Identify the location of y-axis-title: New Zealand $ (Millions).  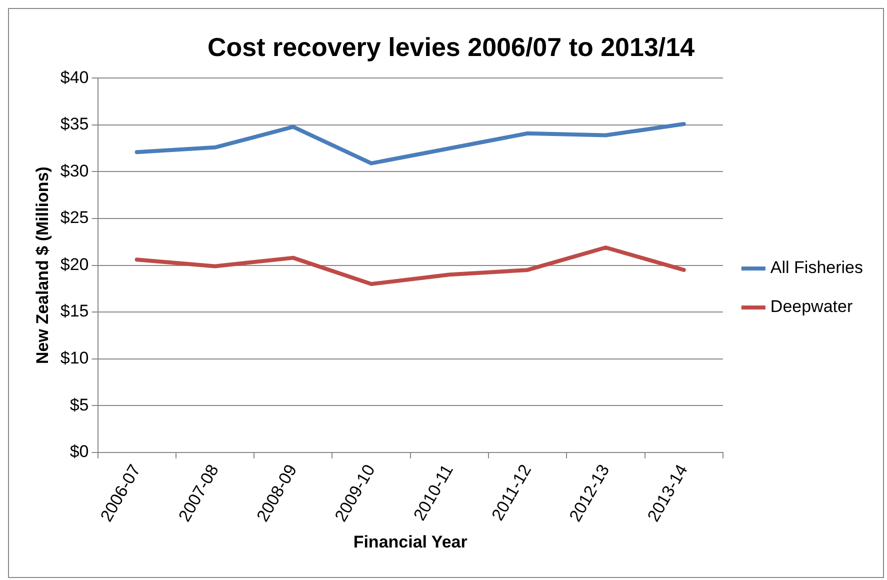
(42, 265).